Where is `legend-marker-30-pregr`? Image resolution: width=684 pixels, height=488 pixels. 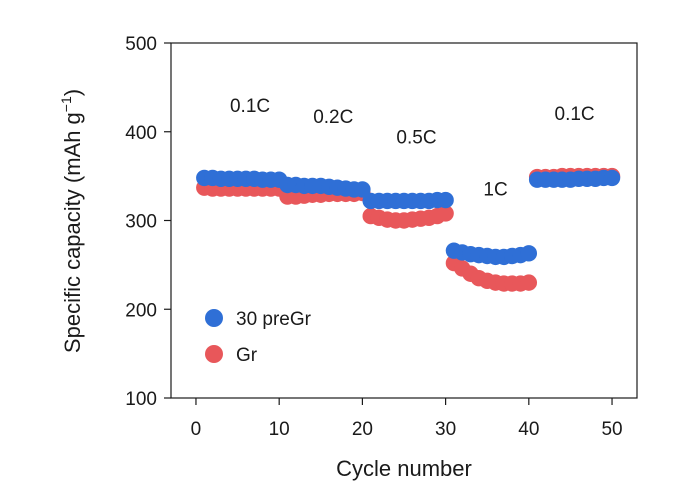
legend-marker-30-pregr is located at coordinates (214, 318).